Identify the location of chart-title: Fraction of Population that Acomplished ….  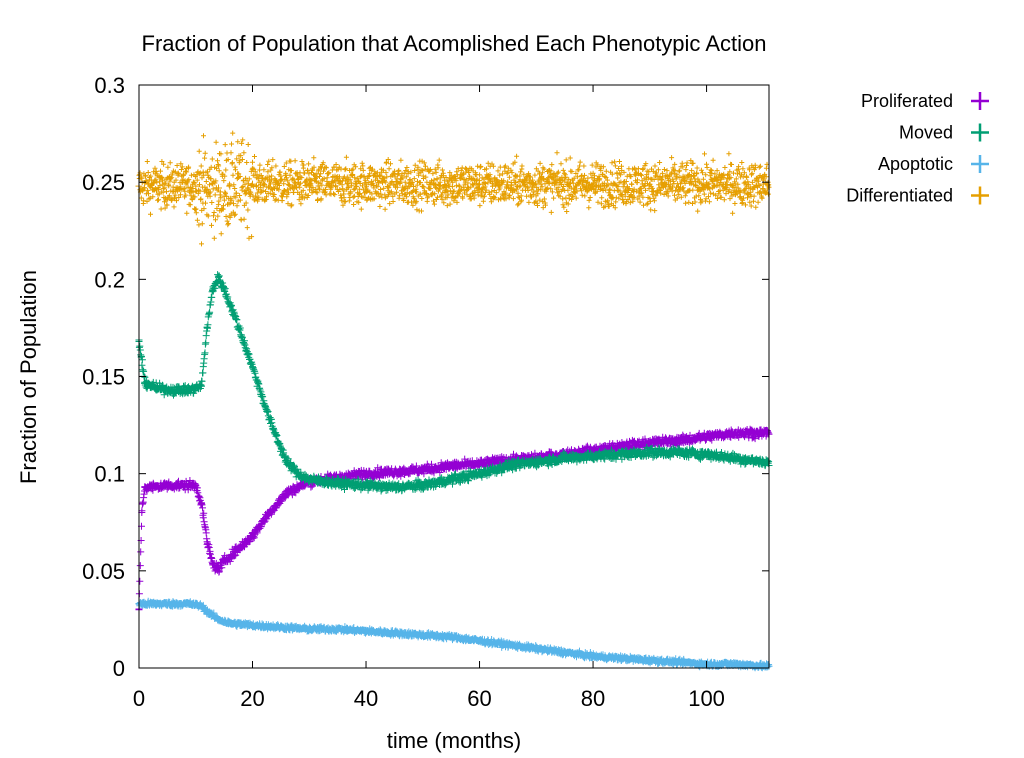
(454, 43).